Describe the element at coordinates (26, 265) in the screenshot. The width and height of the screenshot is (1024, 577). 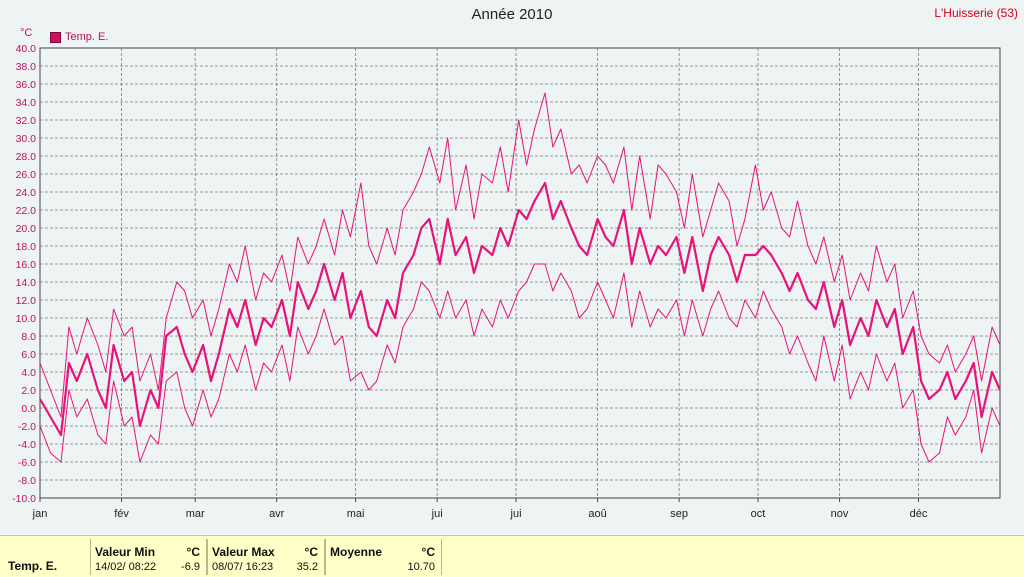
I see `y-tick-label: 16.0` at that location.